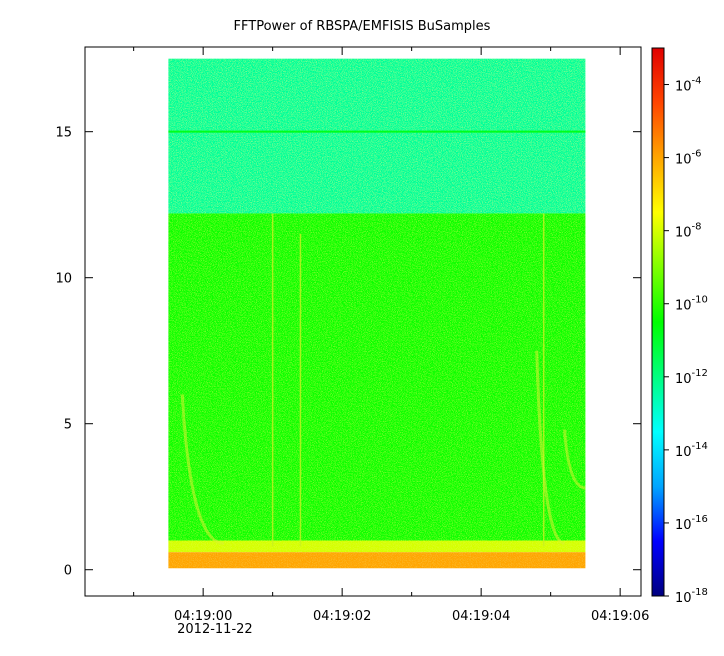 This screenshot has width=724, height=656. I want to click on colorbar-tick-label: 10⁻¹⁸, so click(691, 596).